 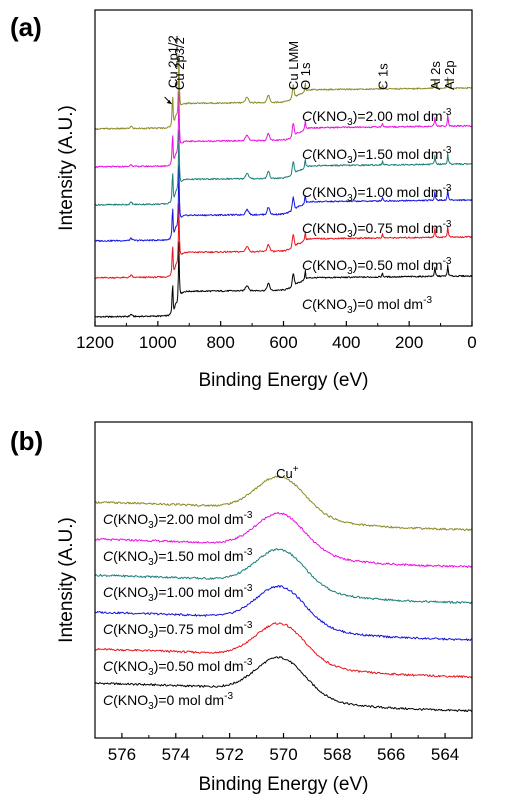 I want to click on x-tick-label: 0, so click(x=471, y=342).